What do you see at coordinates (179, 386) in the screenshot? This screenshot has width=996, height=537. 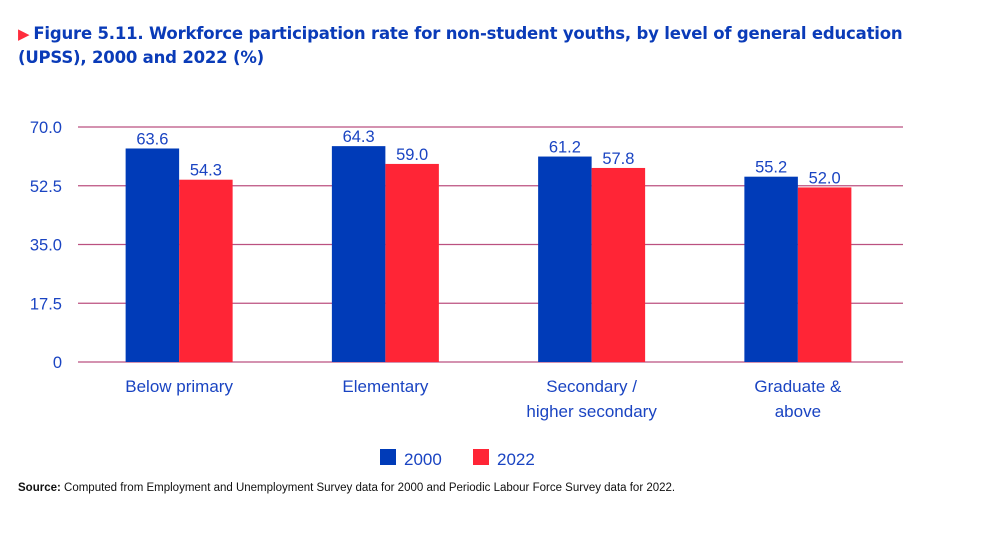 I see `x-tick-label: Below primary` at bounding box center [179, 386].